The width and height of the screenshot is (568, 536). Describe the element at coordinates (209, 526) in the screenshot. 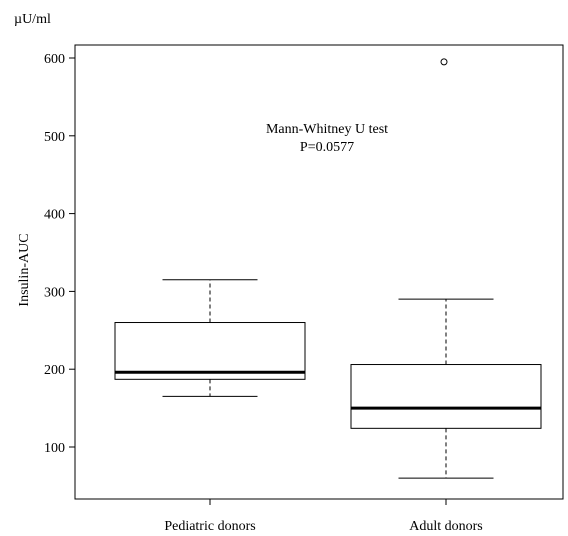

I see `x-tick-label: Pediatric donors` at that location.